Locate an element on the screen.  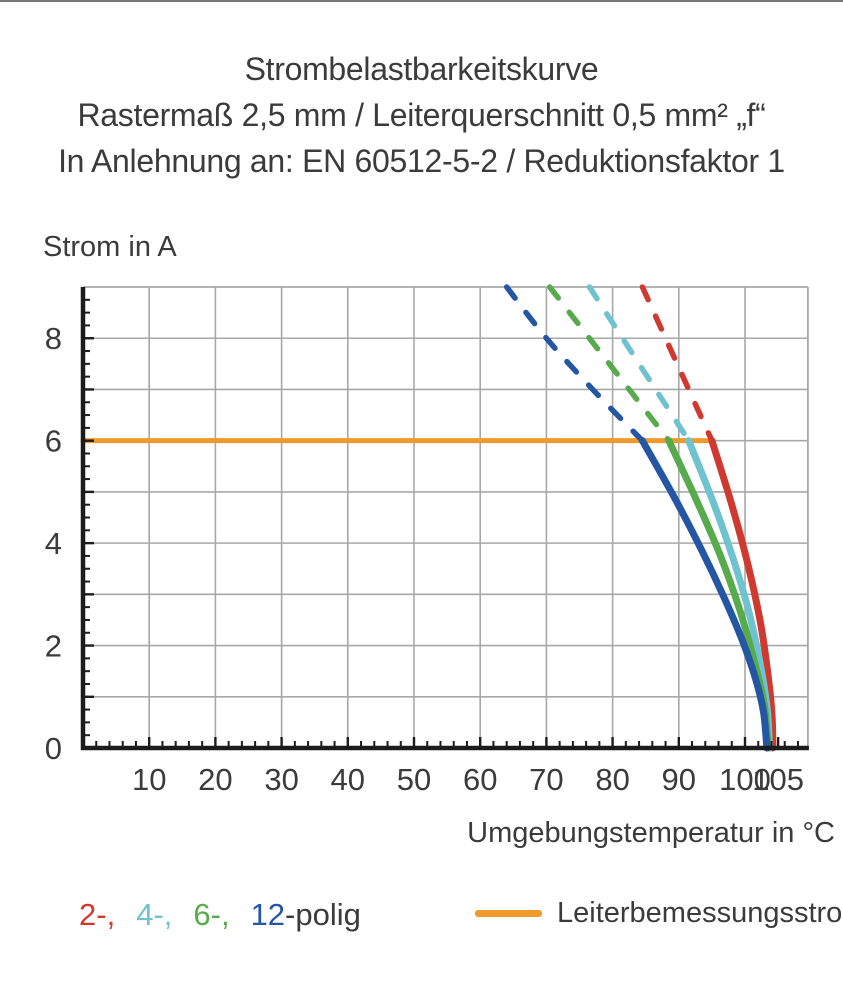
curve-2-polig-dashed is located at coordinates (677, 364).